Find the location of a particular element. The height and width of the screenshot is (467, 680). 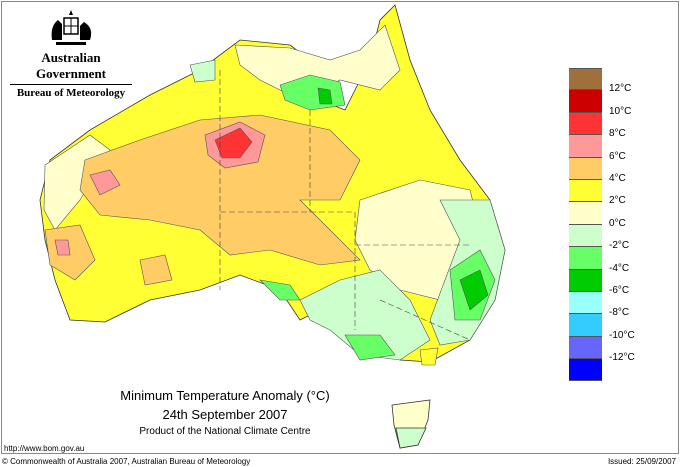

bureau-label: Bureau of Meteorology is located at coordinates (71, 93).